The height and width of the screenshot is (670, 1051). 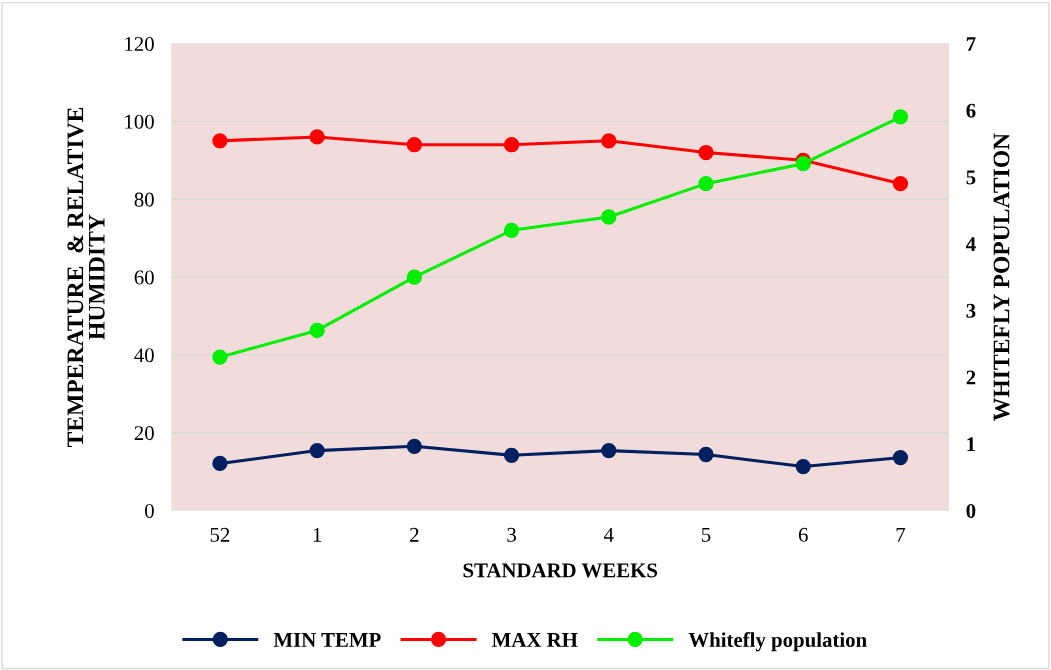 What do you see at coordinates (971, 310) in the screenshot?
I see `y2-tick-label: 3` at bounding box center [971, 310].